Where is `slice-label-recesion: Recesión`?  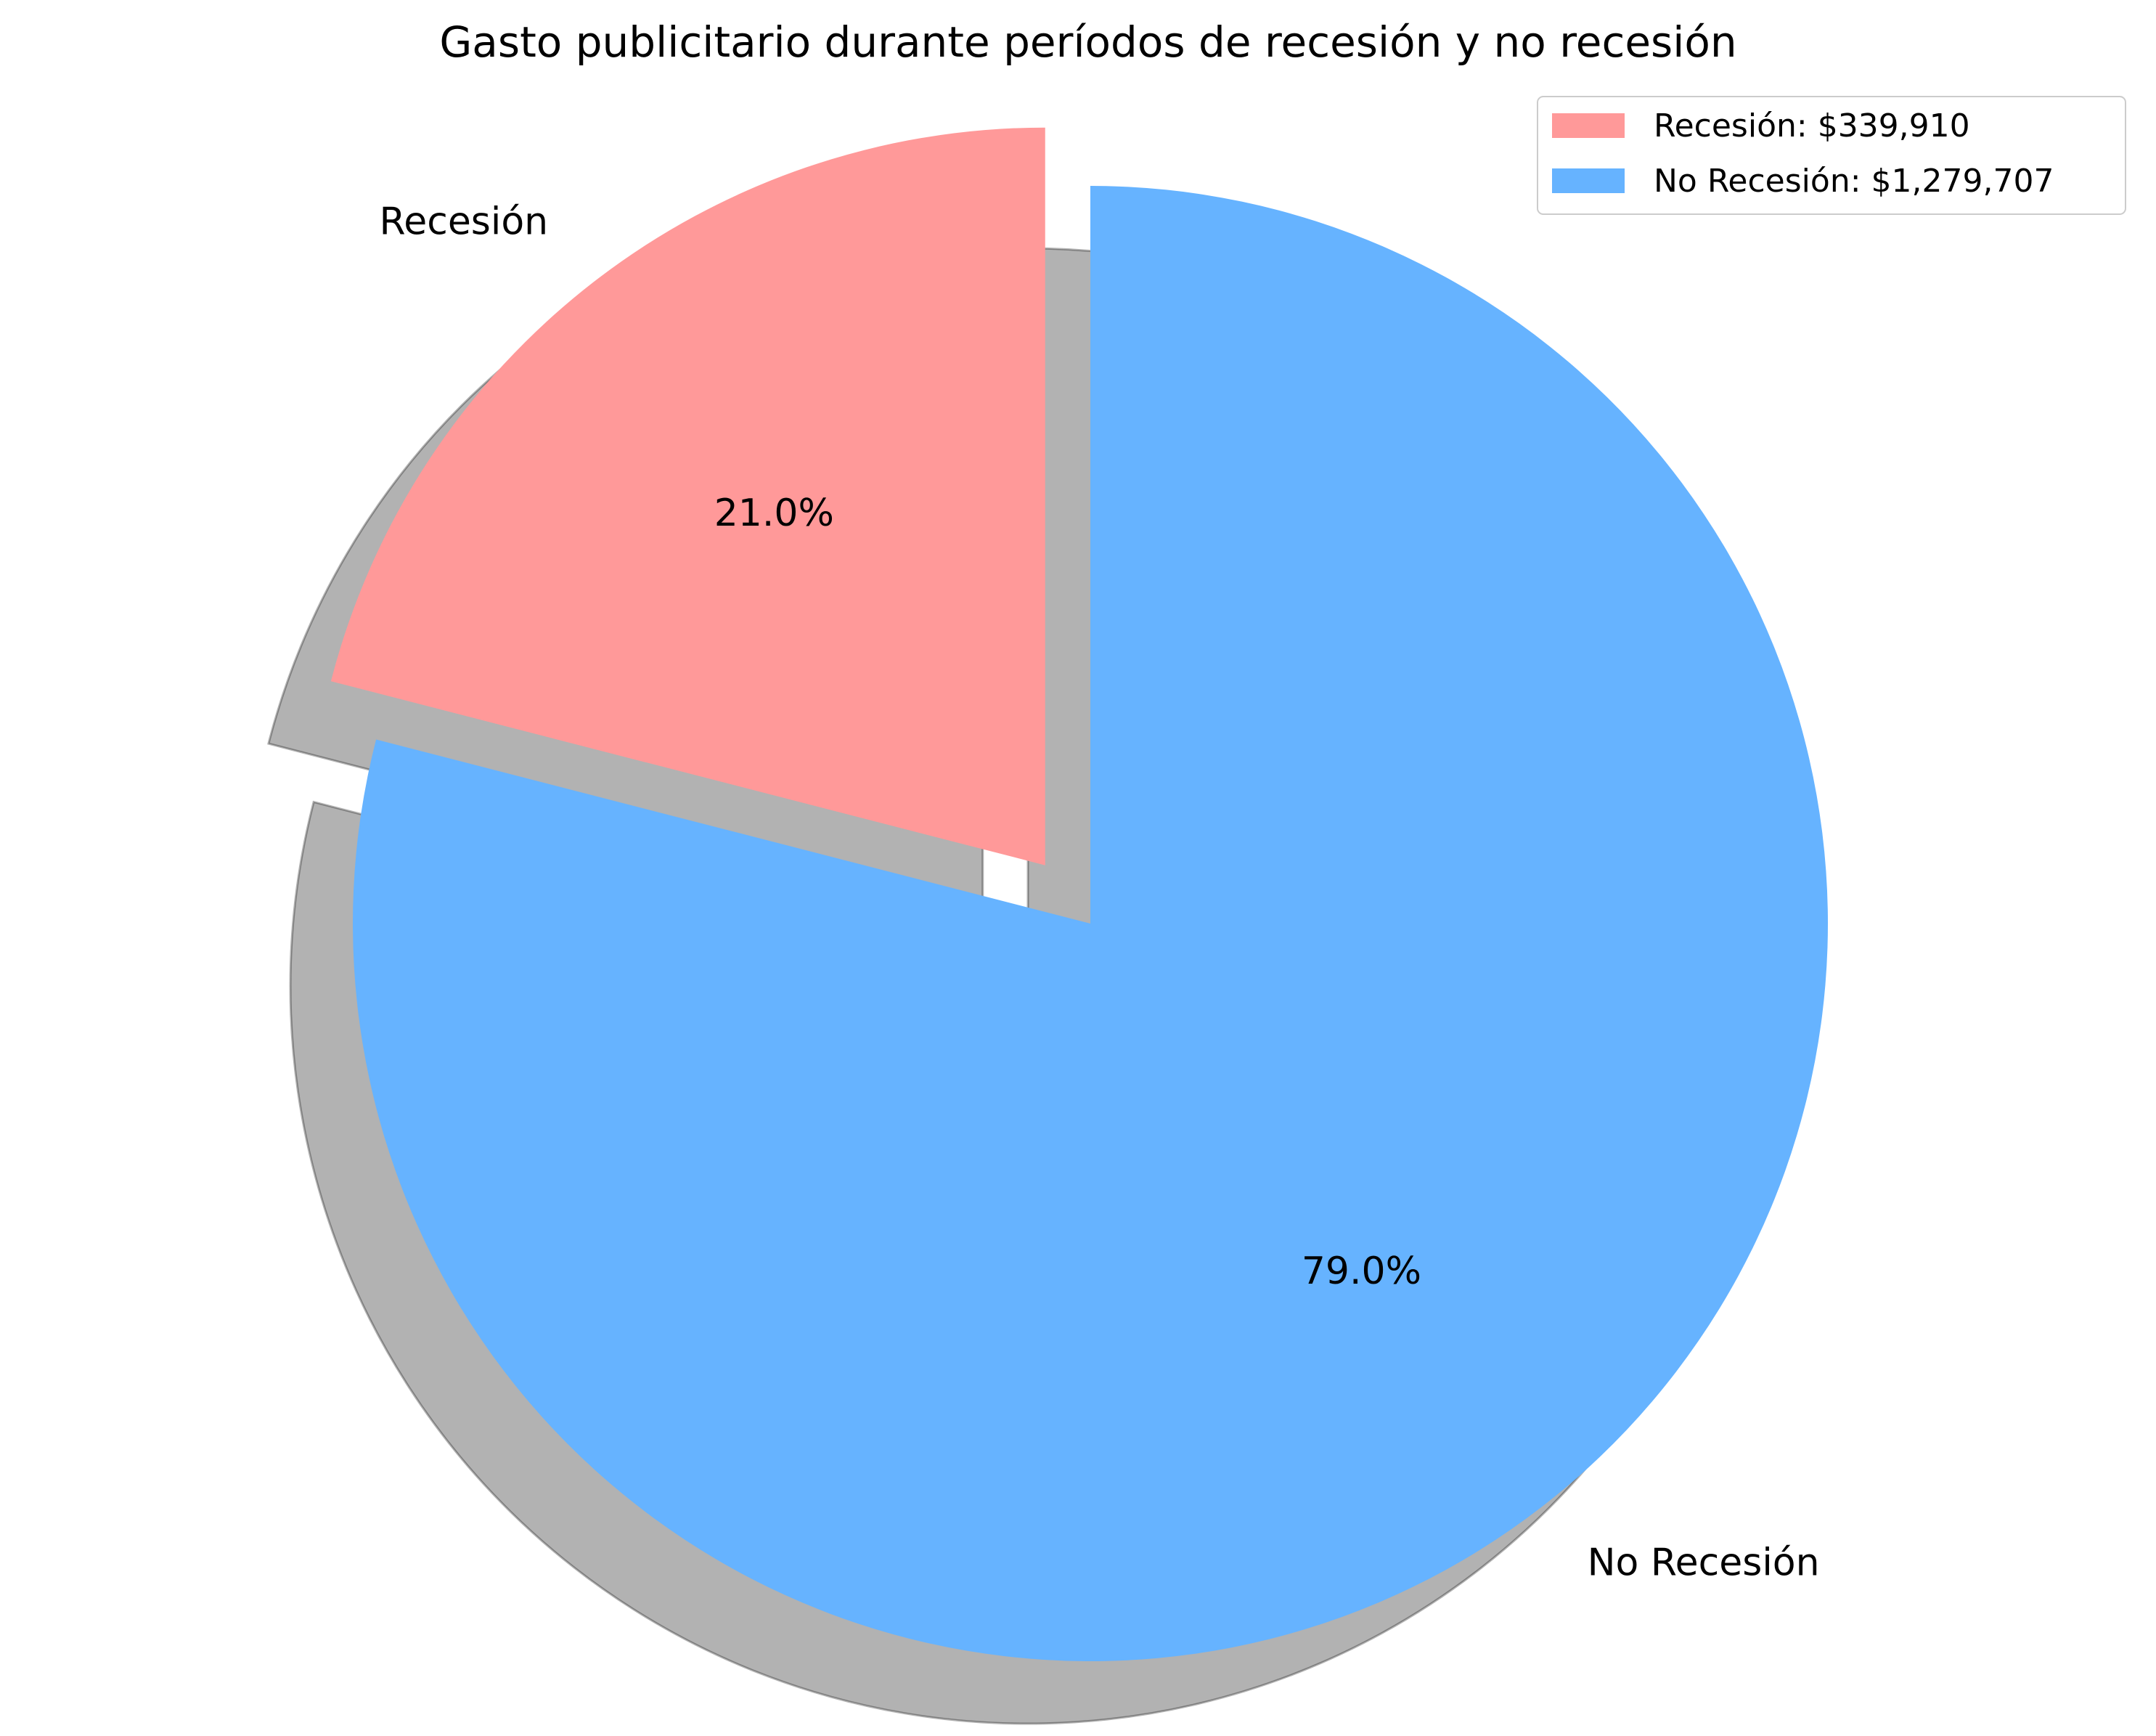
slice-label-recesion: Recesión is located at coordinates (464, 222).